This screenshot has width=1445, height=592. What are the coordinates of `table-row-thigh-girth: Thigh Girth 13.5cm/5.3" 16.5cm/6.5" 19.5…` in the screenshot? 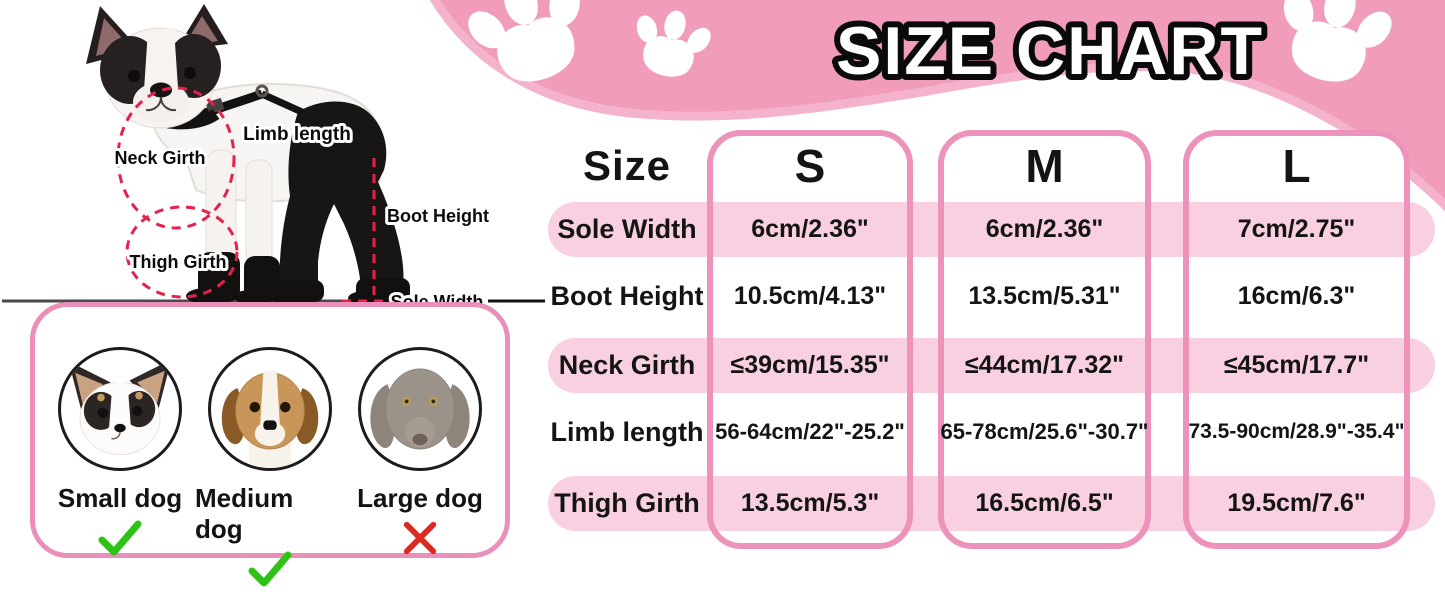 It's located at (994, 503).